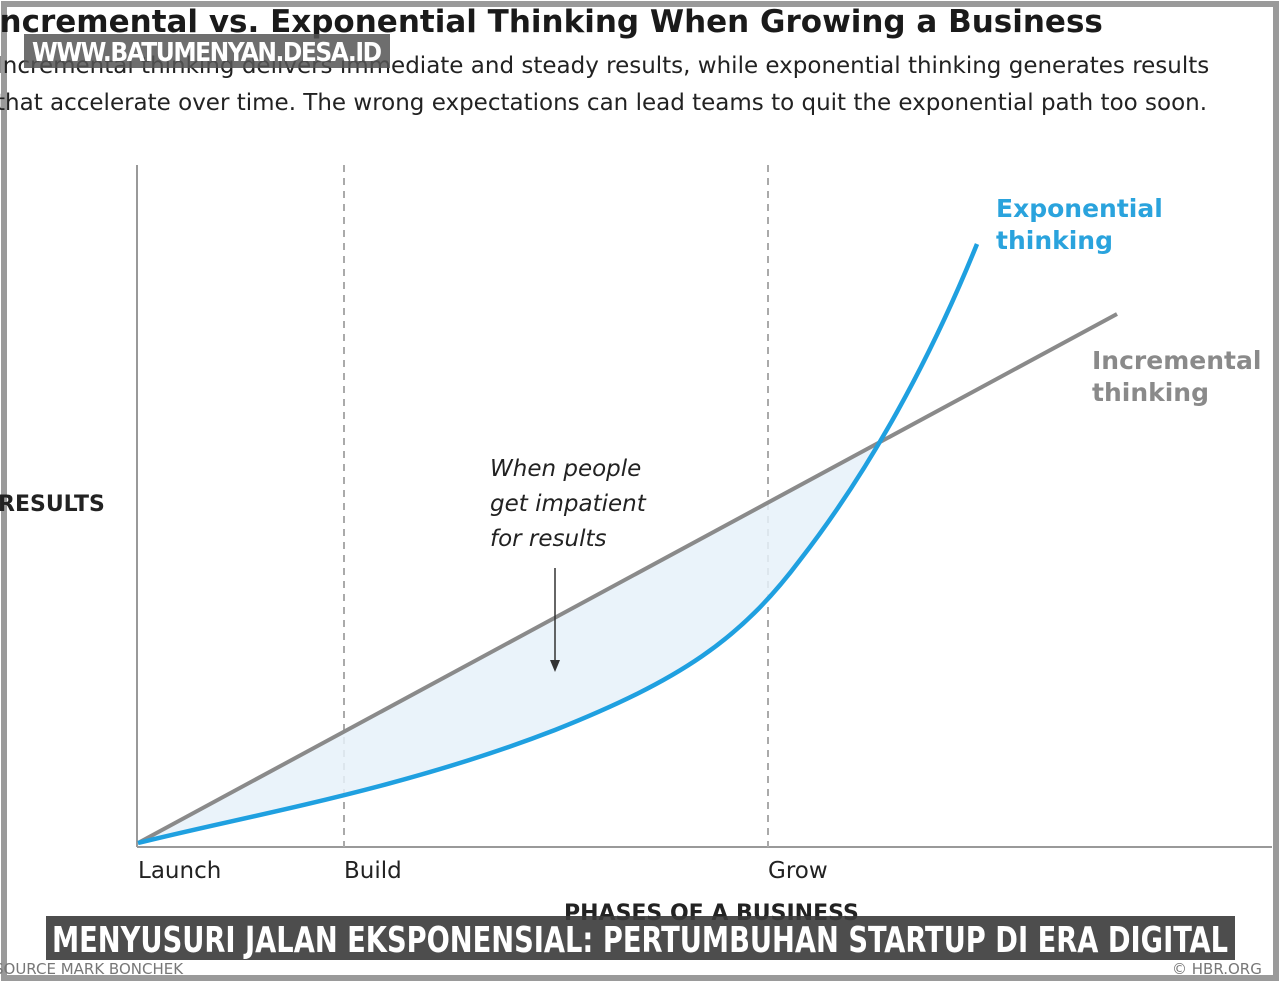  Describe the element at coordinates (1079, 208) in the screenshot. I see `curve-label: Exponential` at that location.